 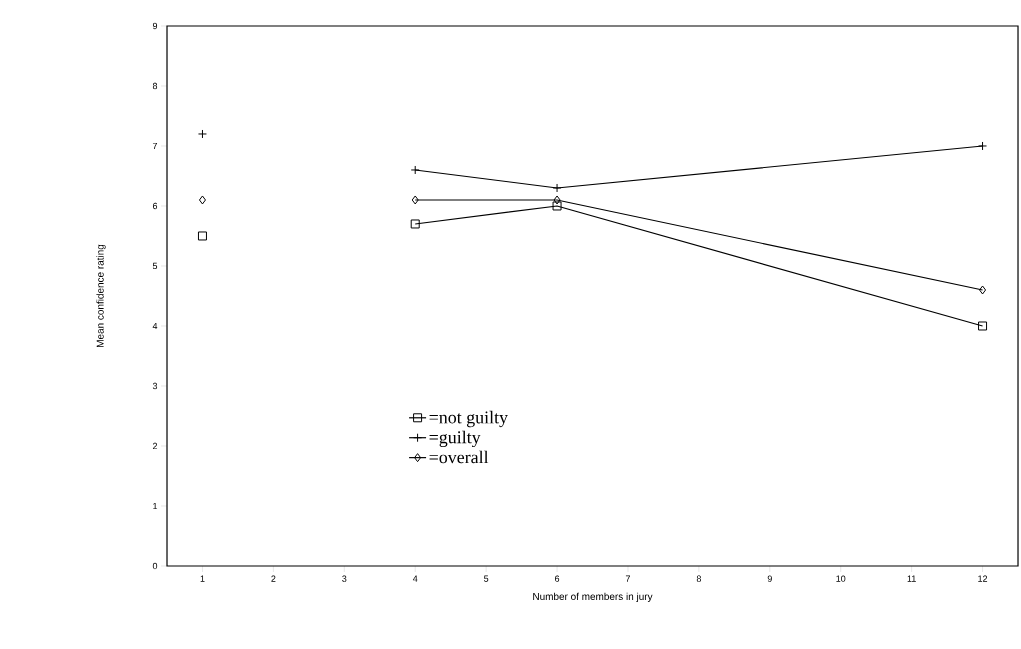 I want to click on legend-label: =overall, so click(x=459, y=457).